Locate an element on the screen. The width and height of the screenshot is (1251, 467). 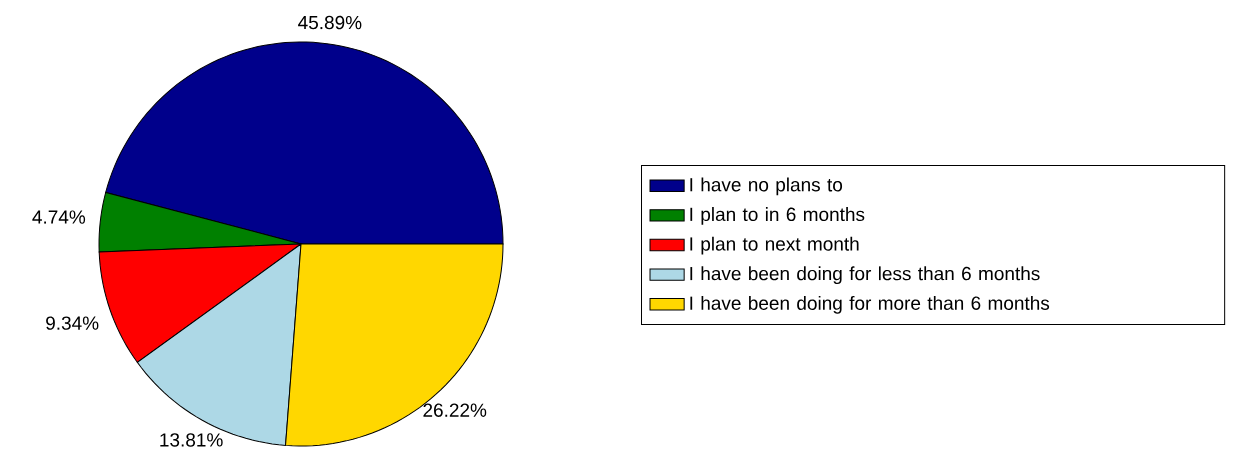
legend-label: I plan to next month is located at coordinates (774, 245).